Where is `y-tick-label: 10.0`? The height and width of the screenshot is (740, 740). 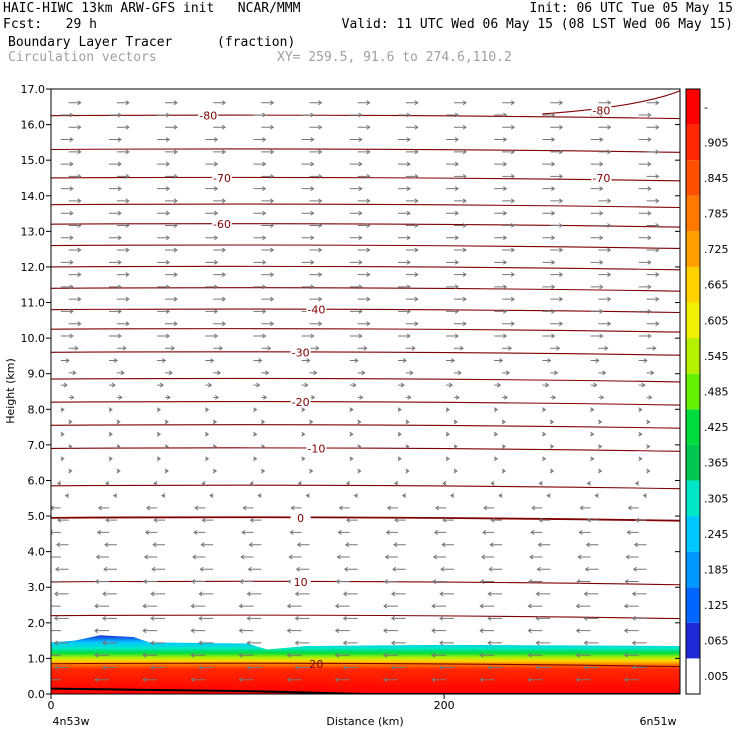
y-tick-label: 10.0 is located at coordinates (33, 338).